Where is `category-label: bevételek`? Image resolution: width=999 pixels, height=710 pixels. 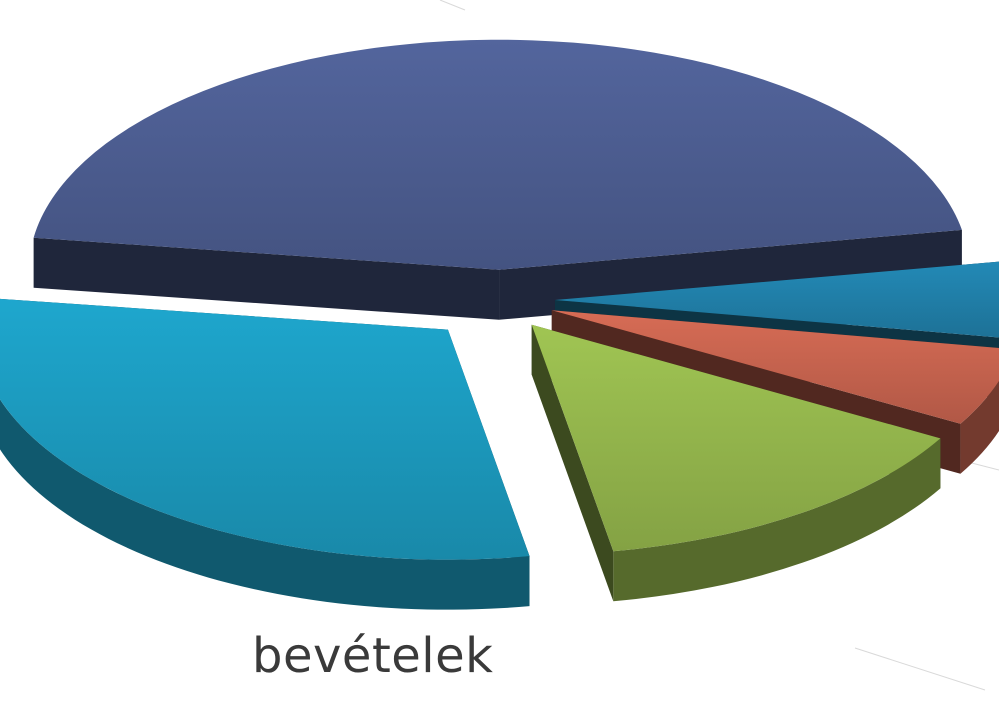 category-label: bevételek is located at coordinates (373, 656).